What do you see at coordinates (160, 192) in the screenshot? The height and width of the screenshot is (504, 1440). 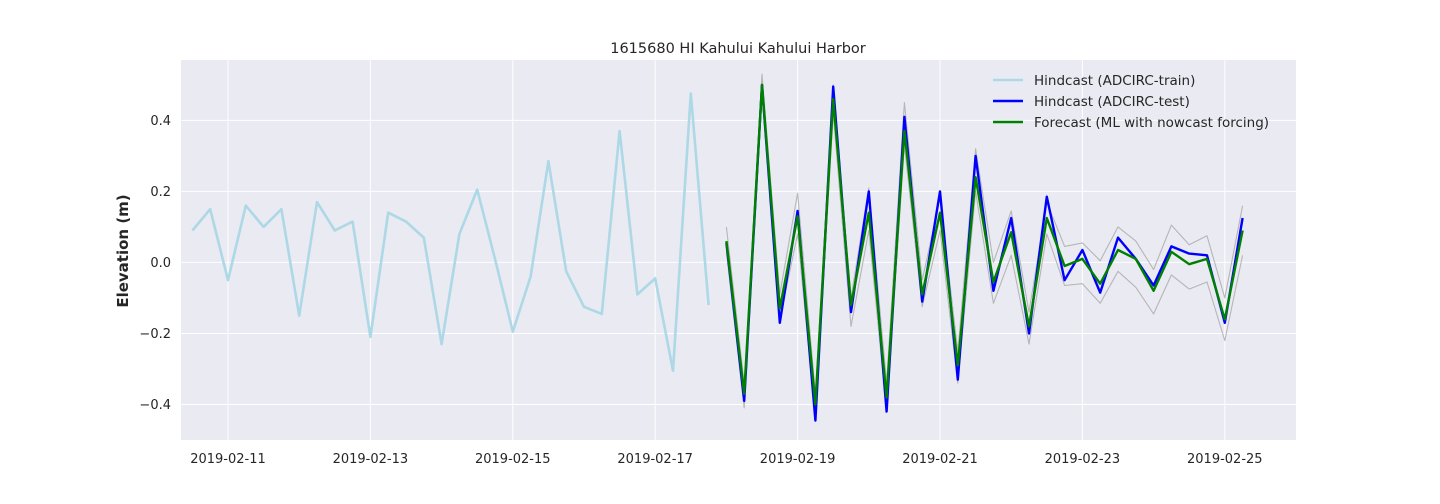 I see `y-tick-label: 0.2` at bounding box center [160, 192].